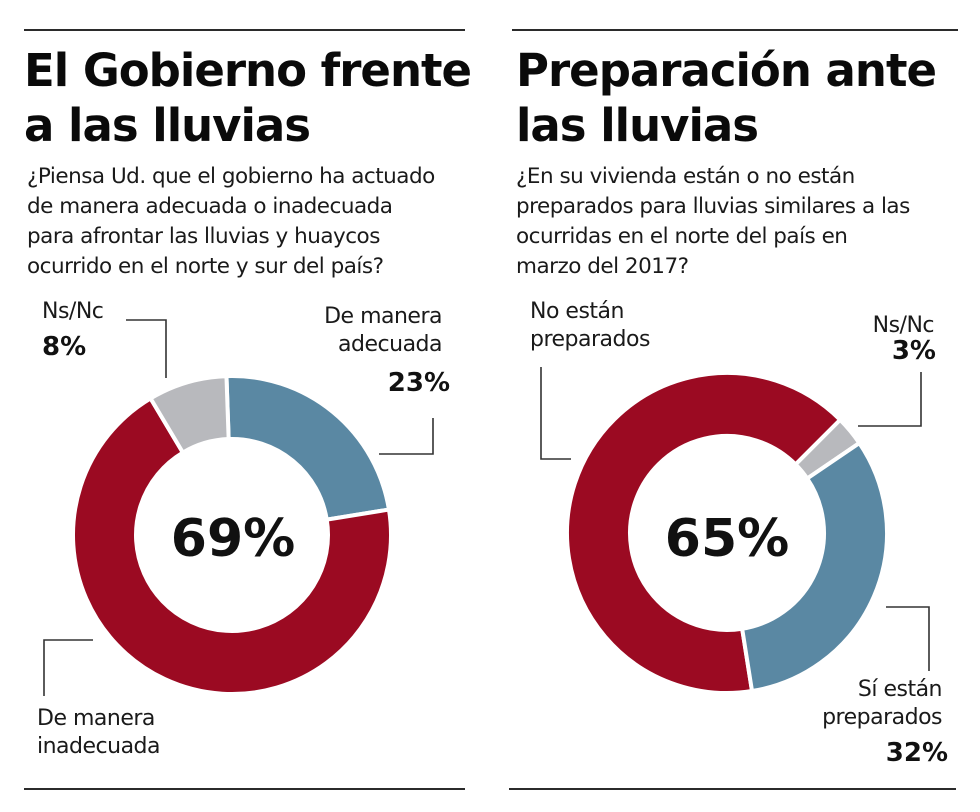 The width and height of the screenshot is (980, 812). What do you see at coordinates (913, 351) in the screenshot?
I see `value-nsnc-preparacion: 3%` at bounding box center [913, 351].